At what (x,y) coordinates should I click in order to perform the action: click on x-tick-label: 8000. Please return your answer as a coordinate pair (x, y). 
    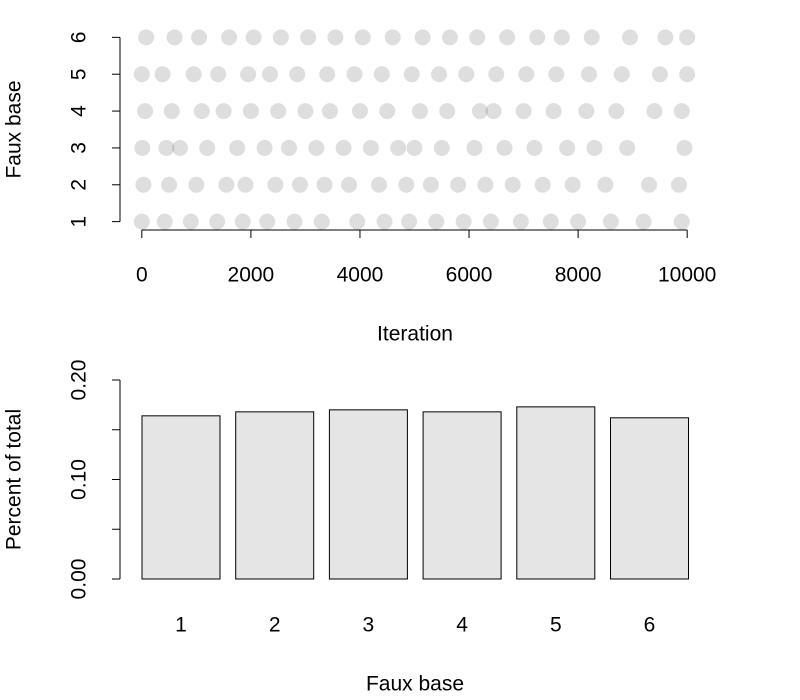
    Looking at the image, I should click on (578, 275).